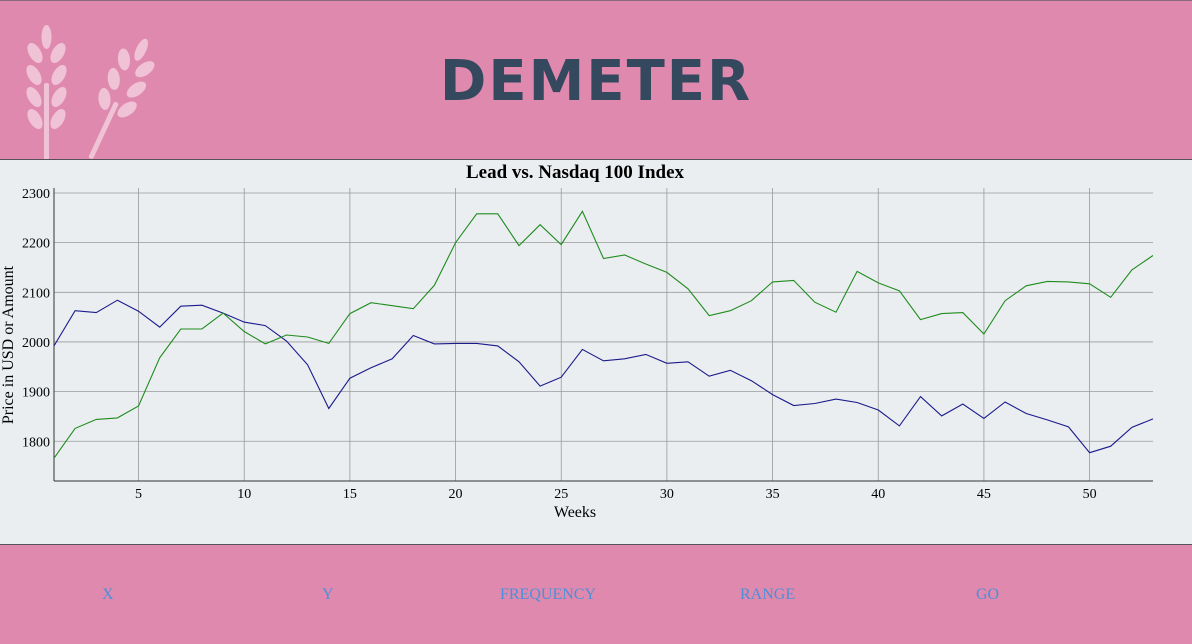 The width and height of the screenshot is (1192, 644). I want to click on y-tick-label: 2300, so click(36, 194).